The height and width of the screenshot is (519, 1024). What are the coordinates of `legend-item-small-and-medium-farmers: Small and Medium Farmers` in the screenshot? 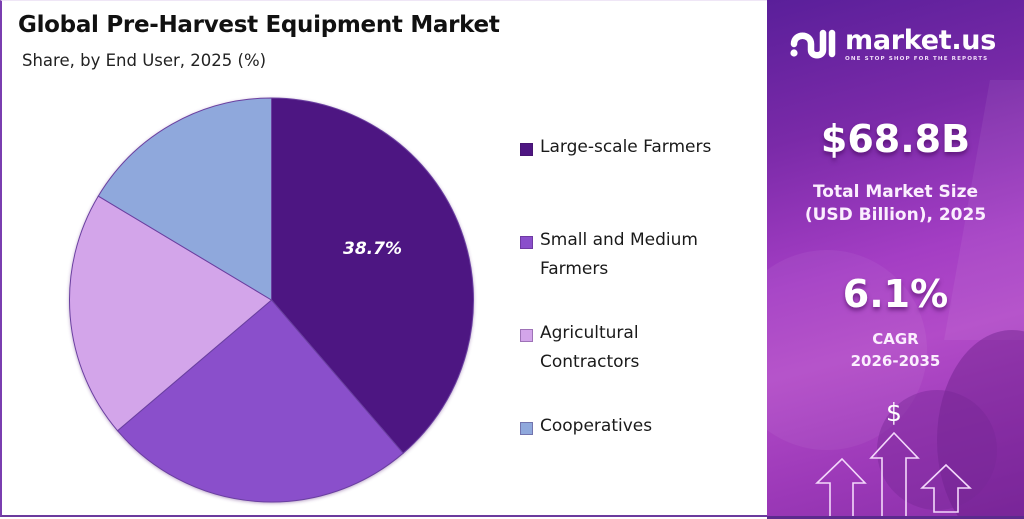 It's located at (630, 257).